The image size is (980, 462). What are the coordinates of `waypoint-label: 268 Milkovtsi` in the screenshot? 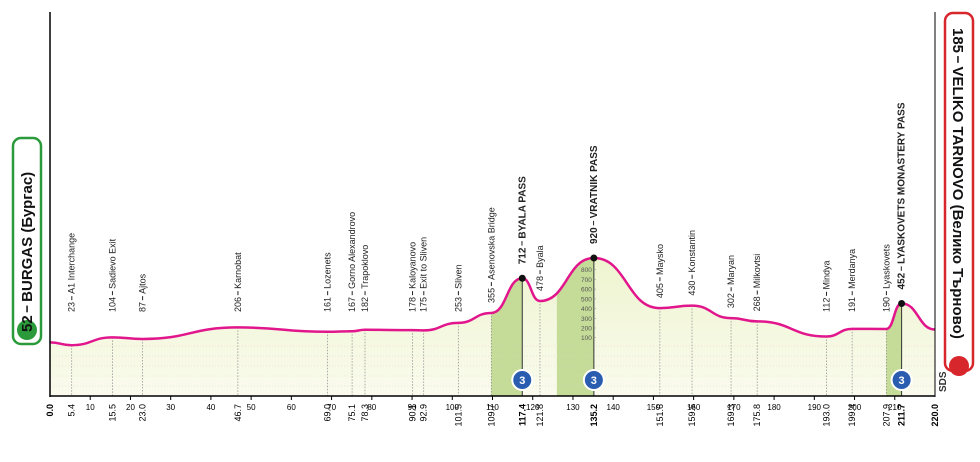 It's located at (757, 283).